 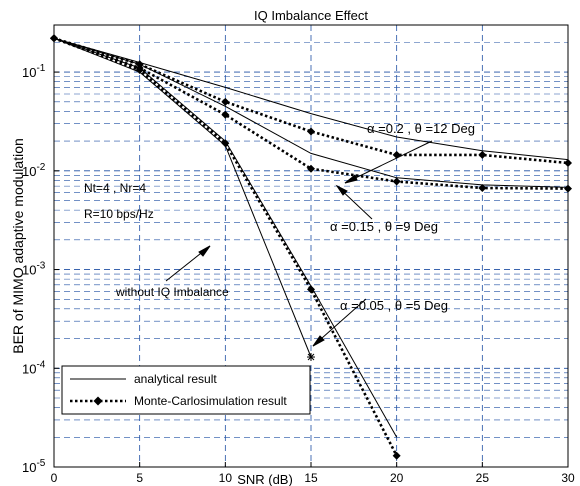 What do you see at coordinates (341, 190) in the screenshot?
I see `arrow-alpha-0-15-head` at bounding box center [341, 190].